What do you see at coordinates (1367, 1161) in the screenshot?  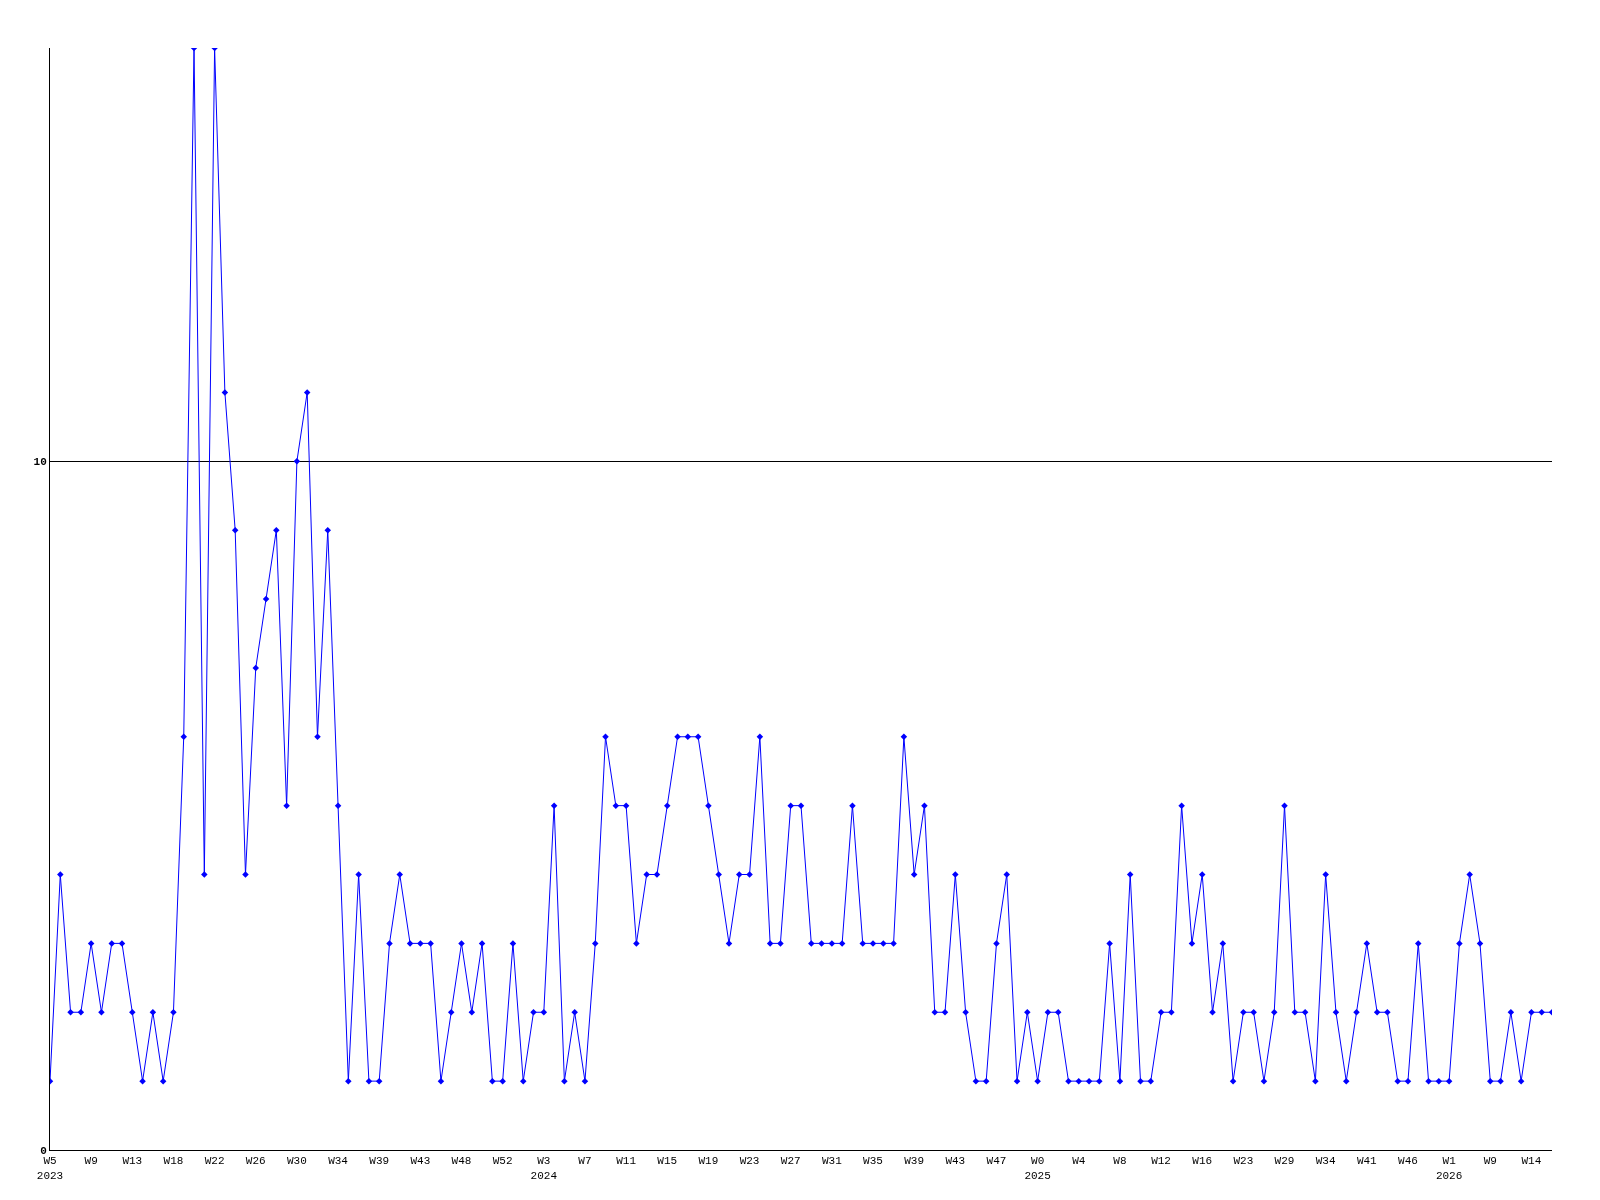 I see `x-tick-label: W41` at bounding box center [1367, 1161].